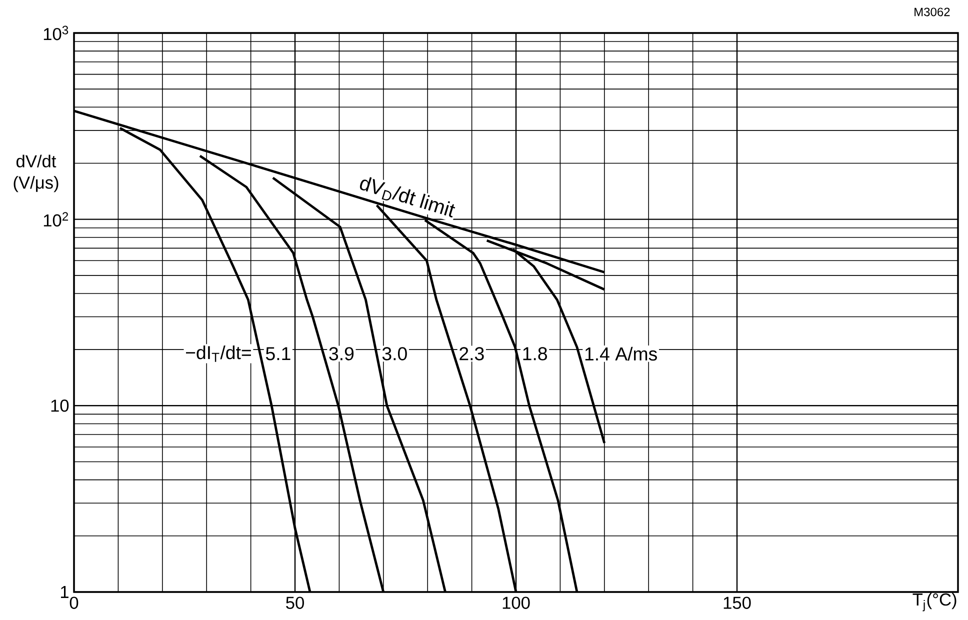 The width and height of the screenshot is (968, 620). I want to click on series-label: 1.4 A/ms, so click(621, 353).